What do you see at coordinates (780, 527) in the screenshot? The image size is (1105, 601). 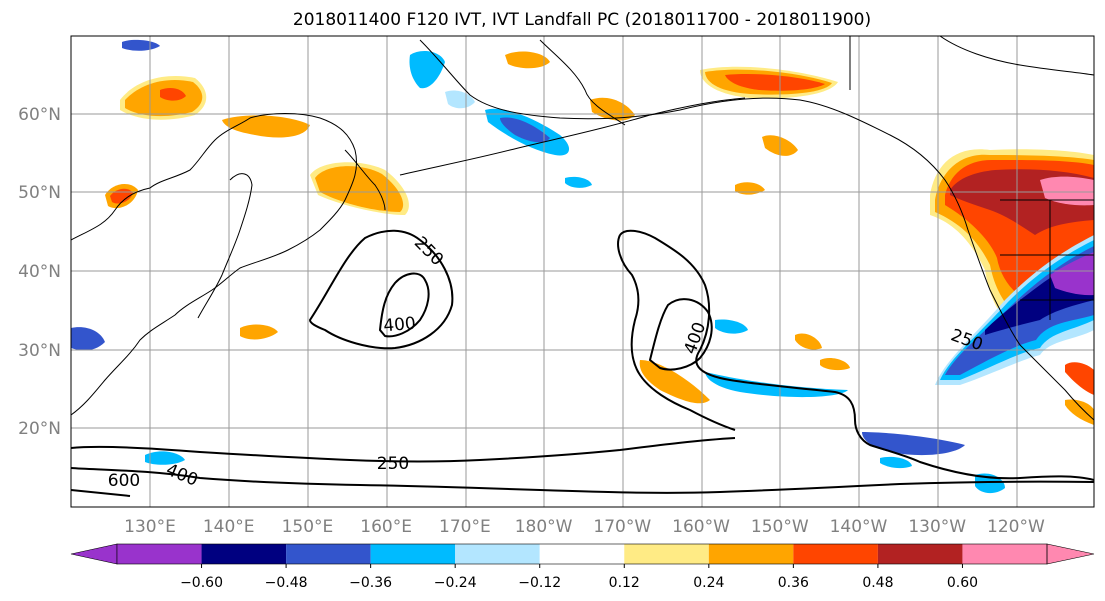 I see `longitude-label: 150°W` at bounding box center [780, 527].